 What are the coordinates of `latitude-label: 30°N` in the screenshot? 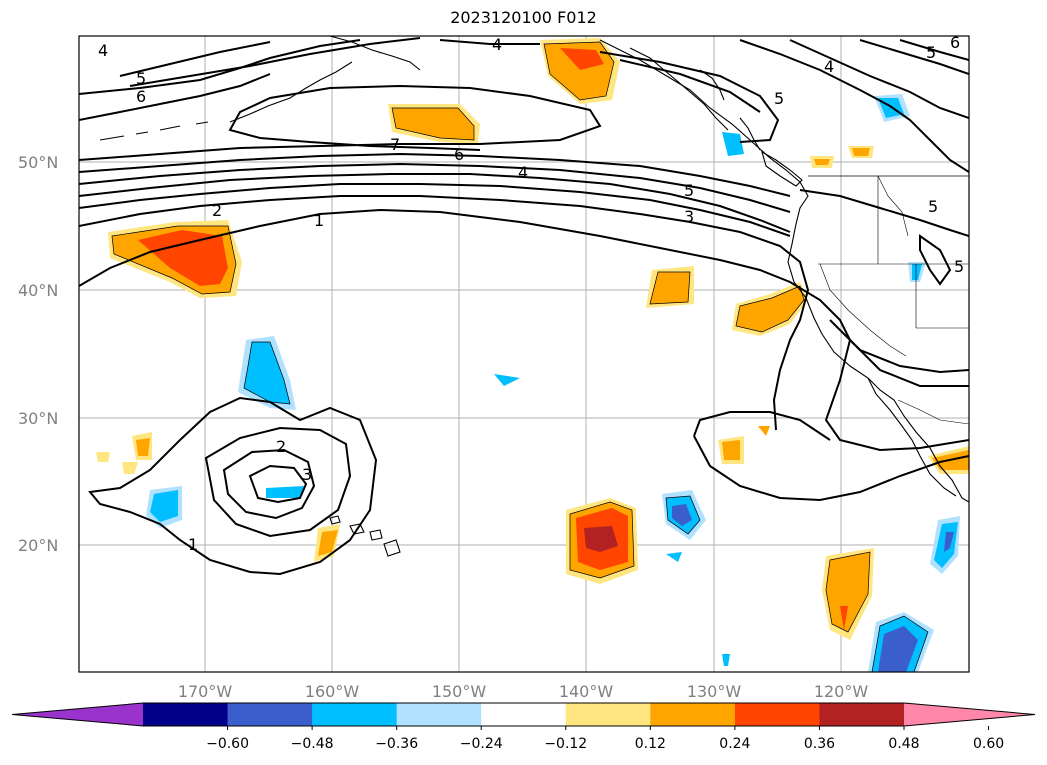 It's located at (38, 418).